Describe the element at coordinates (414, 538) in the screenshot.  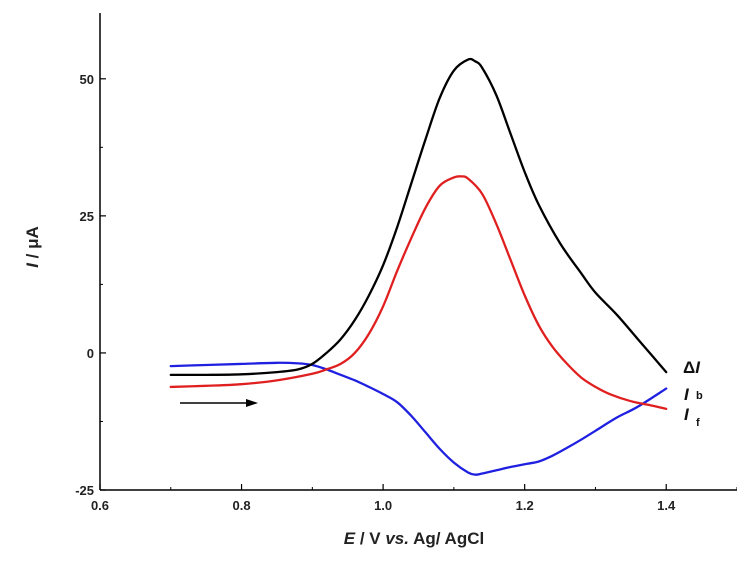
I see `x-axis-title: E / V vs. Ag/ AgCl` at that location.